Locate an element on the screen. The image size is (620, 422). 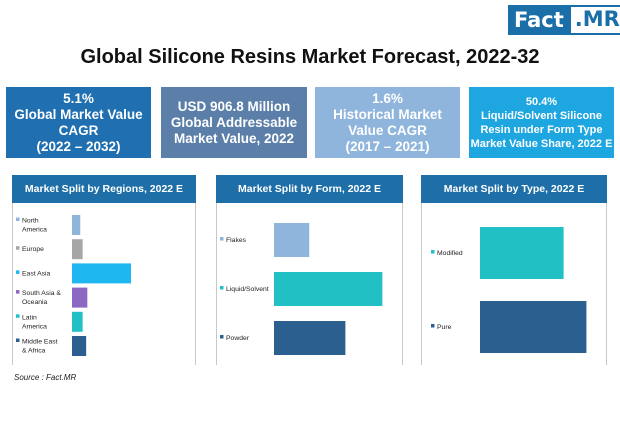
bar-north-america is located at coordinates (76, 225).